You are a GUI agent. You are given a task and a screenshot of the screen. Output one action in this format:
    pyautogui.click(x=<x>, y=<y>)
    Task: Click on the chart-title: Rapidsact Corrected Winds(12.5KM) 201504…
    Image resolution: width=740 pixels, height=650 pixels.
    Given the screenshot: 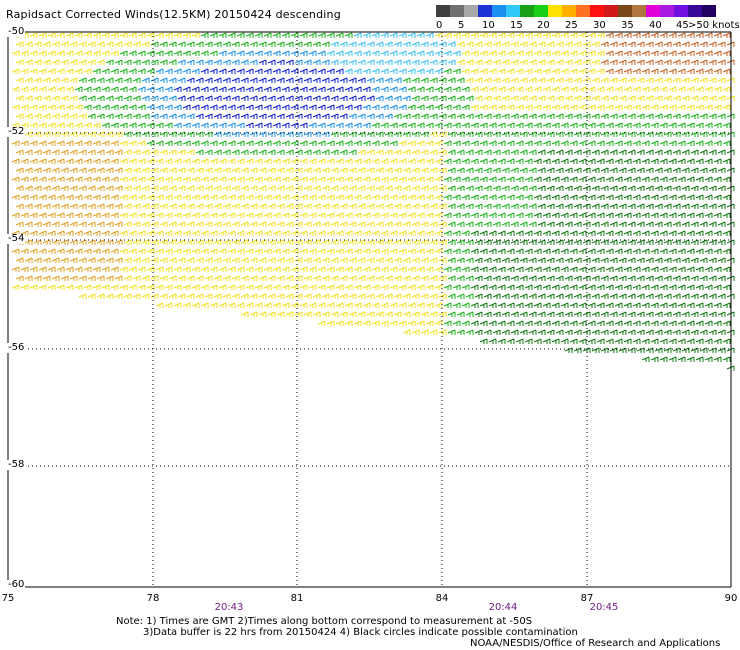 What is the action you would take?
    pyautogui.click(x=173, y=14)
    